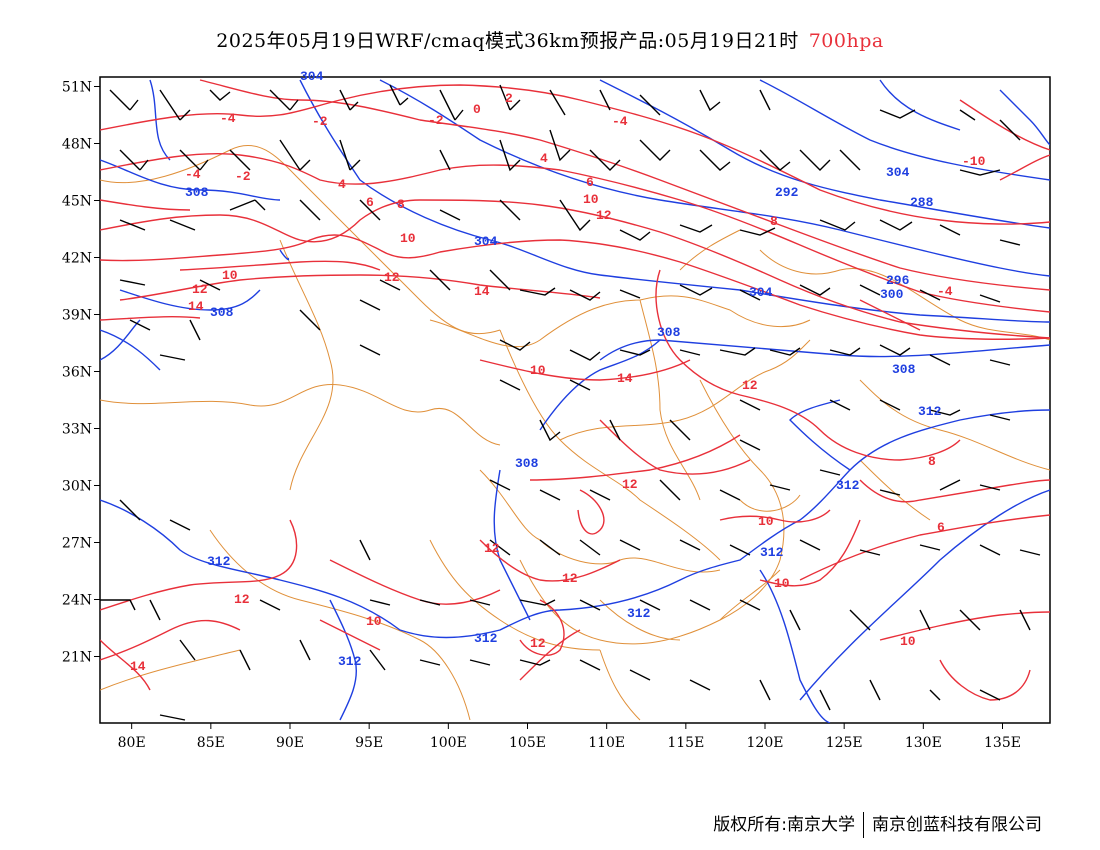 This screenshot has height=850, width=1100. What do you see at coordinates (477, 109) in the screenshot?
I see `temp-label: 0` at bounding box center [477, 109].